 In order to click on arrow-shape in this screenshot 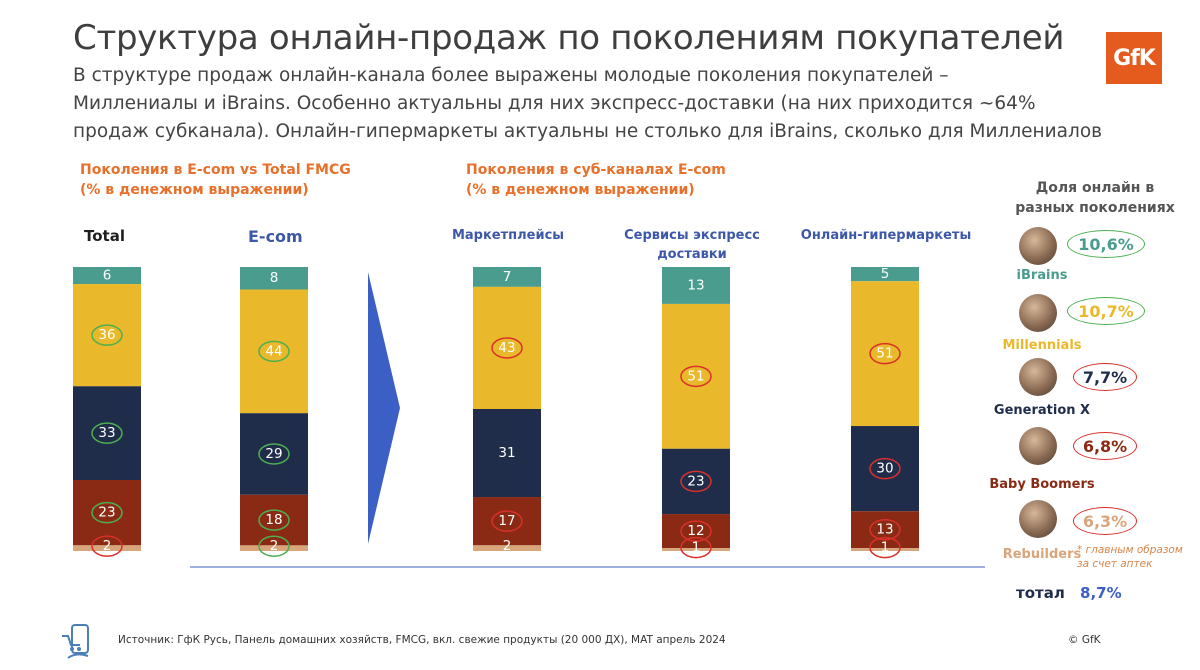, I will do `click(384, 408)`.